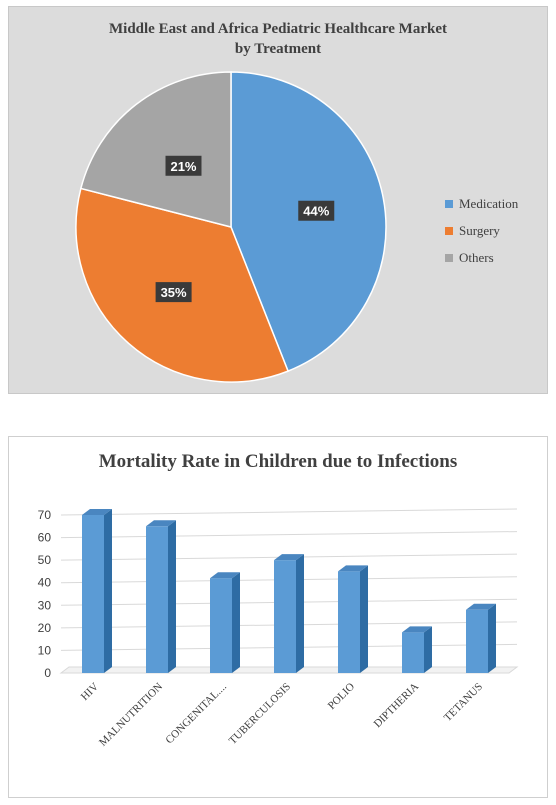  Describe the element at coordinates (449, 230) in the screenshot. I see `legend-swatch-surgery` at that location.